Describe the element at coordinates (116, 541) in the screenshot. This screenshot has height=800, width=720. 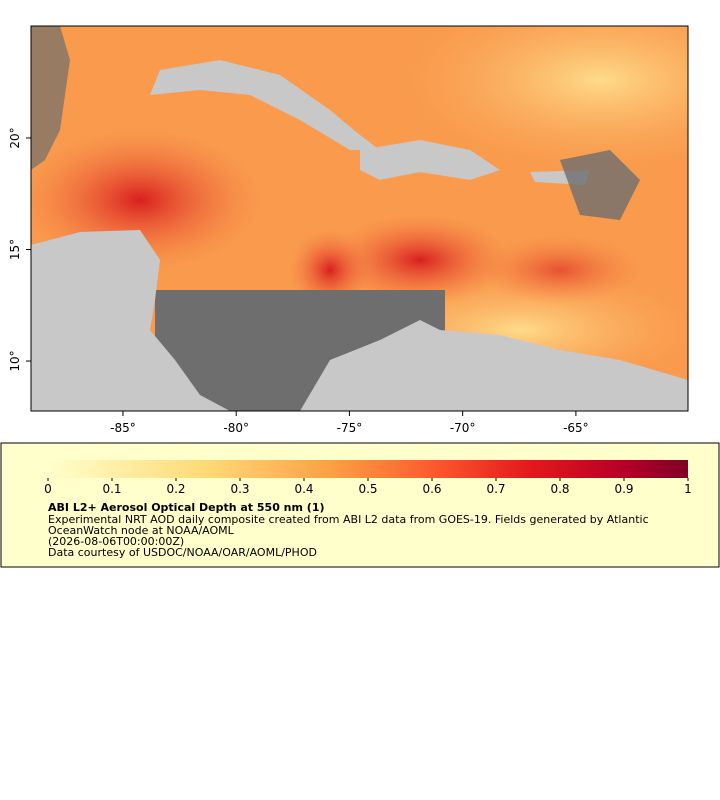
I see `legend-line: (2026-08-06T00:00:00Z)` at that location.